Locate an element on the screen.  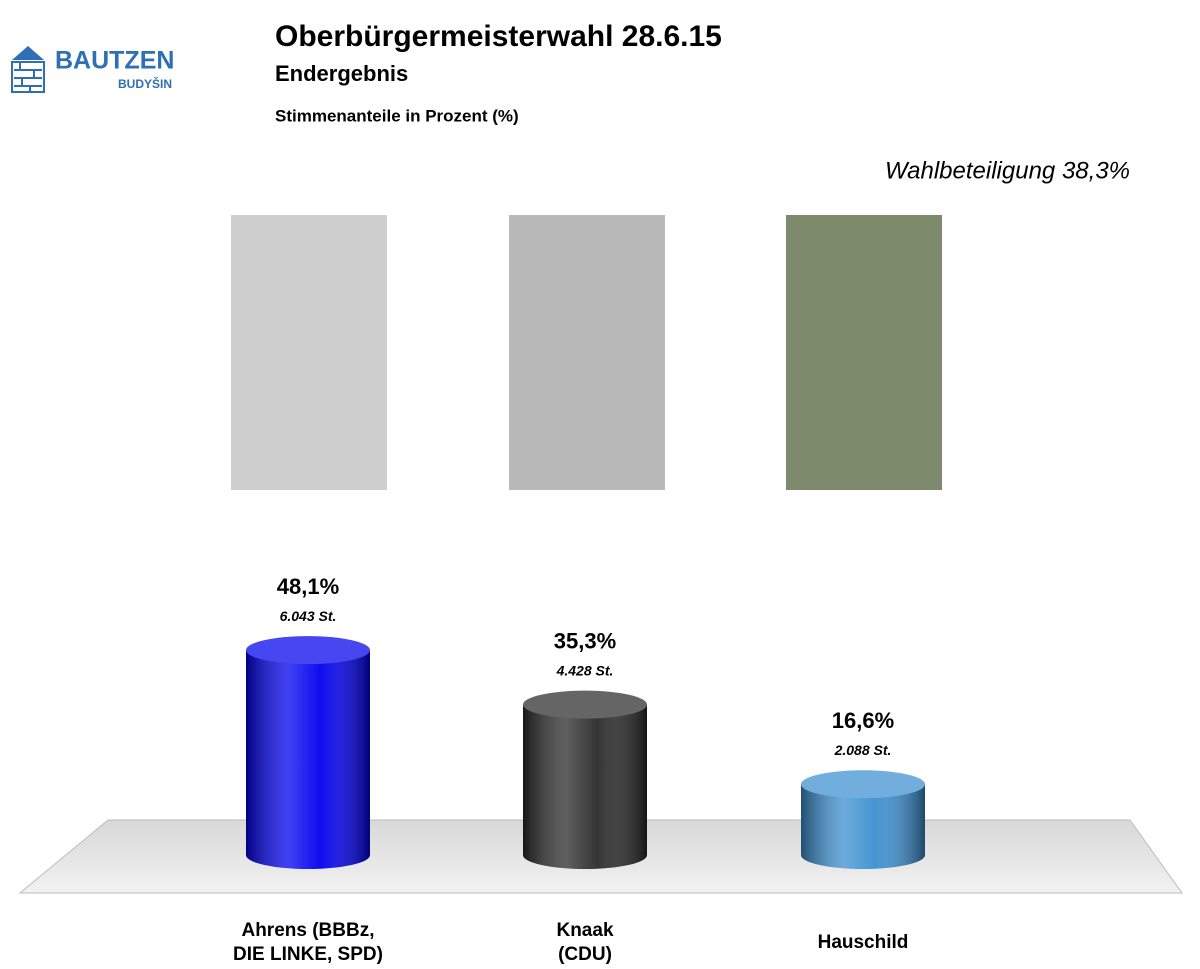
vote-label: 4.428 St. is located at coordinates (585, 670).